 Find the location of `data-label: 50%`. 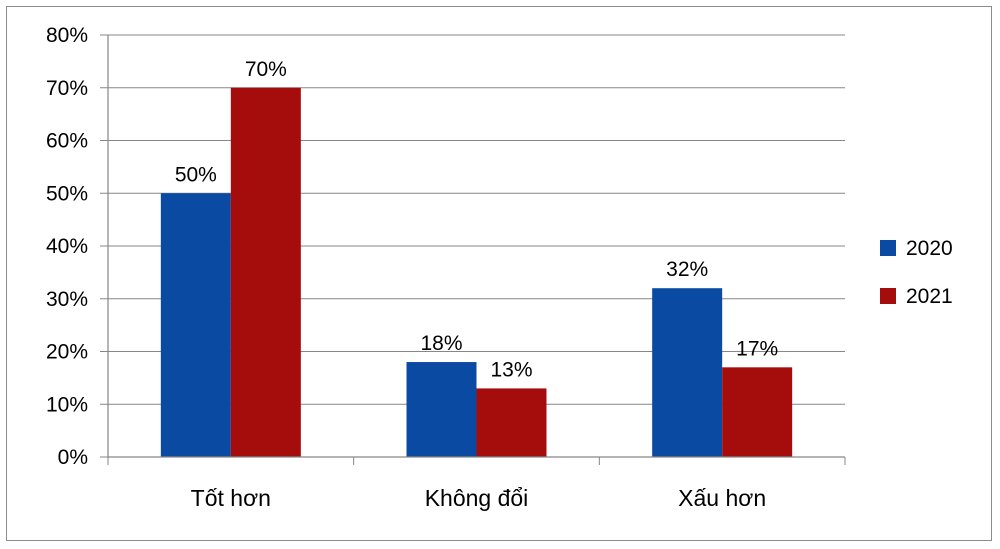

data-label: 50% is located at coordinates (196, 174).